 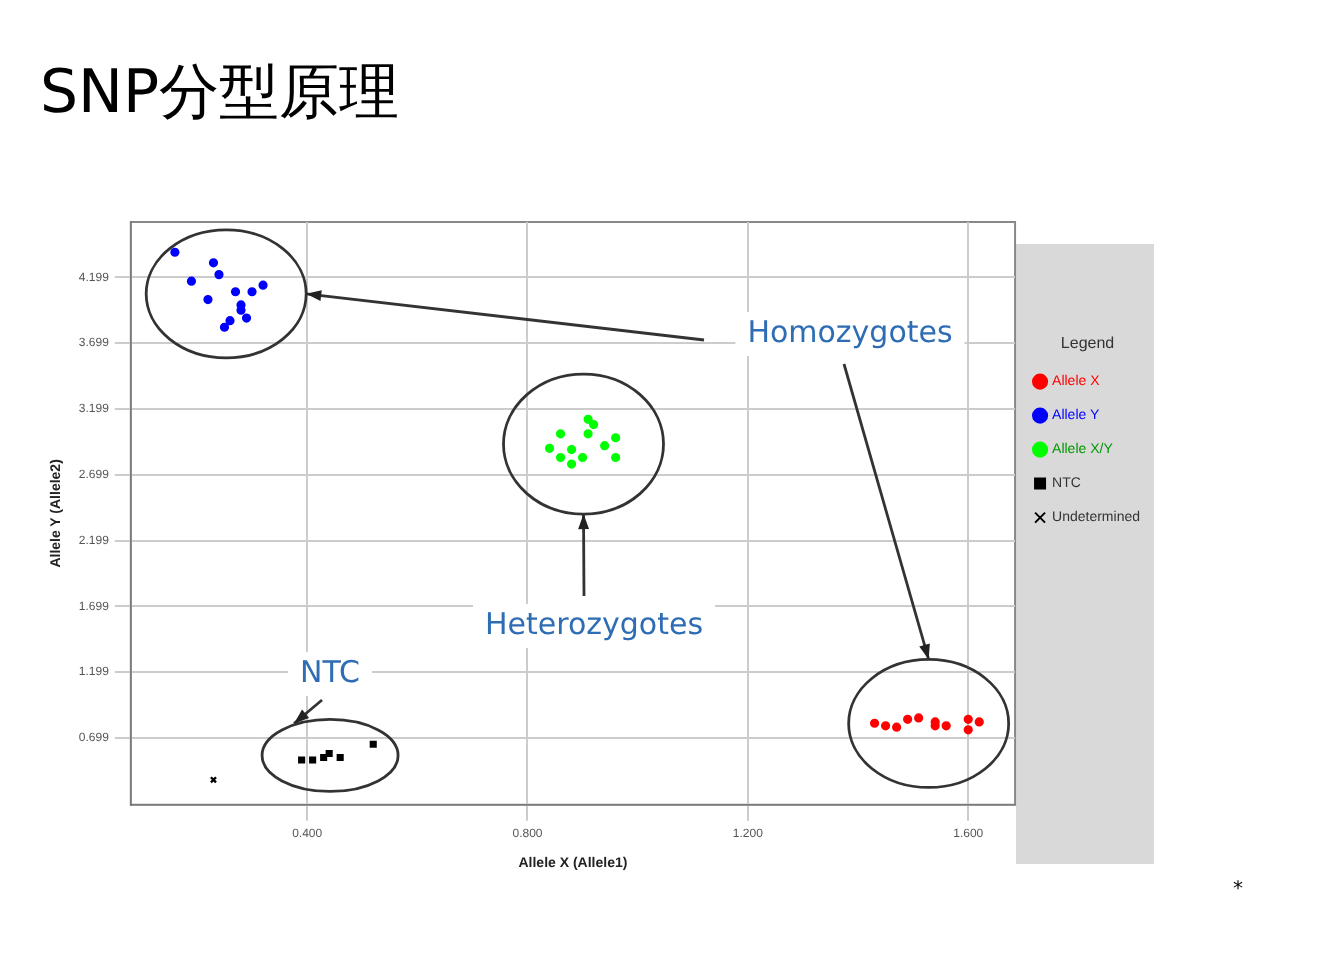 I want to click on annotation: Homozygotes, so click(x=850, y=331).